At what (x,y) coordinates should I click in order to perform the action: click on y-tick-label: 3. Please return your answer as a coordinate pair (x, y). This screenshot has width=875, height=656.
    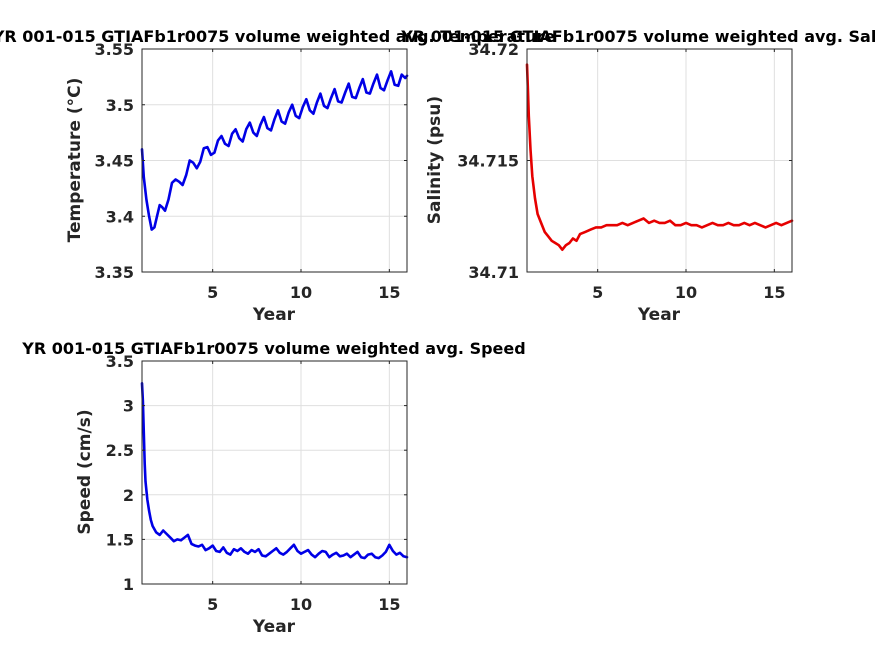
    Looking at the image, I should click on (128, 406).